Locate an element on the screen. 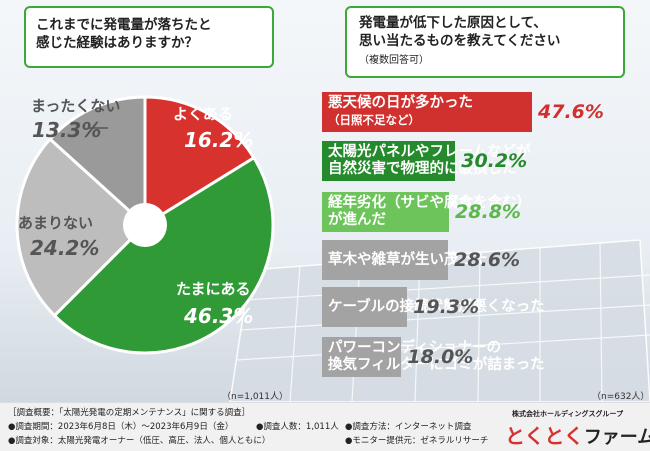 The width and height of the screenshot is (650, 451). bar-row: 経年劣化（サビや腐食を含む） が進んだ 28.8% is located at coordinates (426, 212).